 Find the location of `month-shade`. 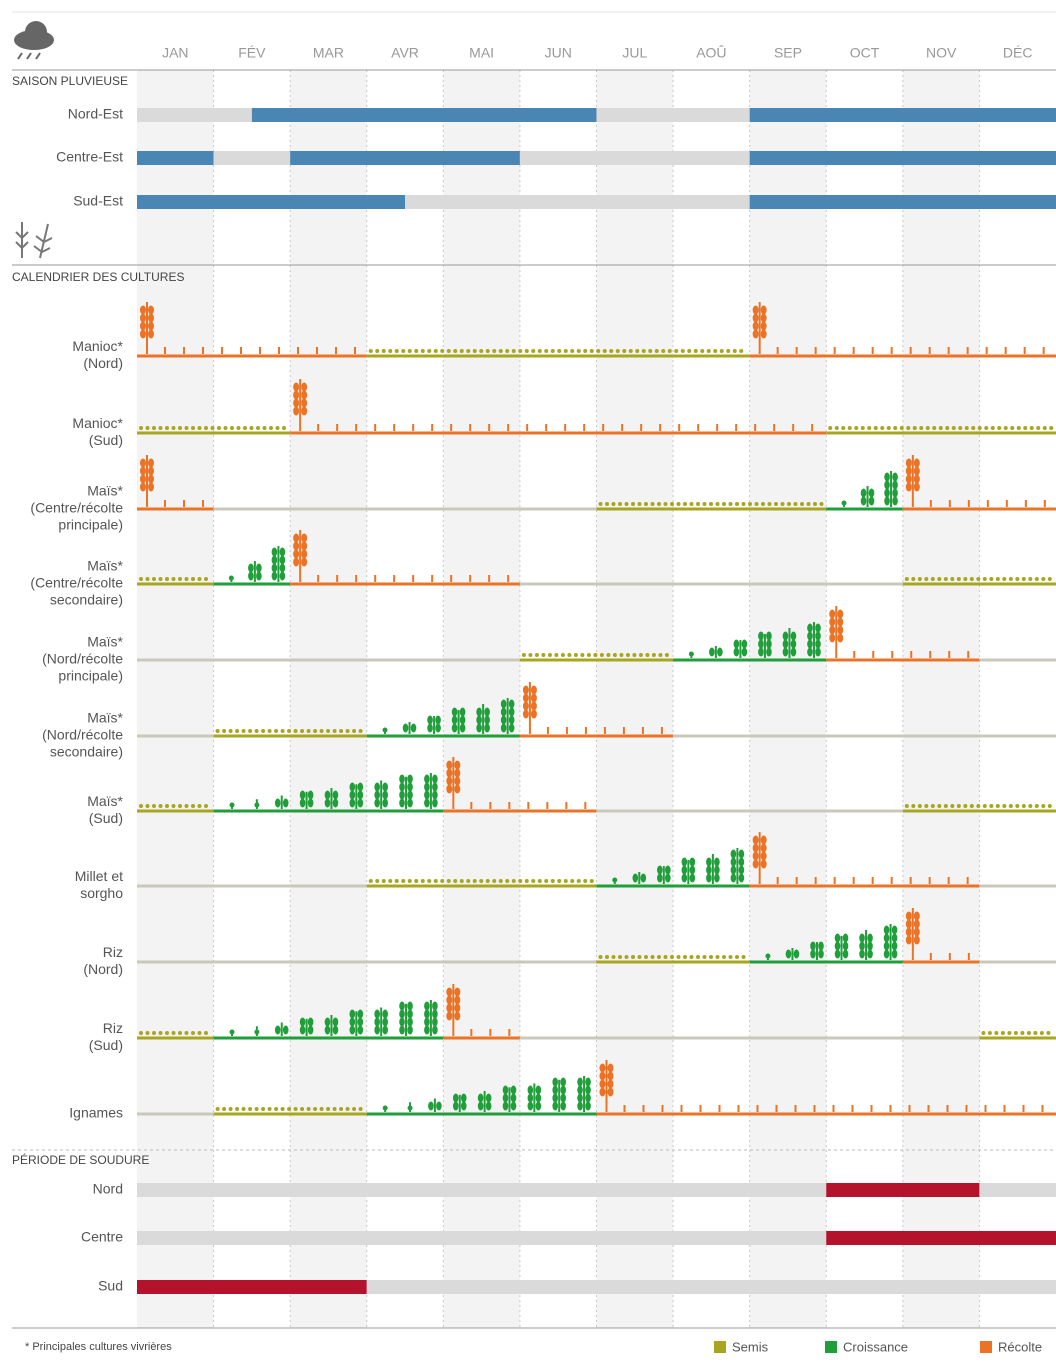

month-shade is located at coordinates (175, 699).